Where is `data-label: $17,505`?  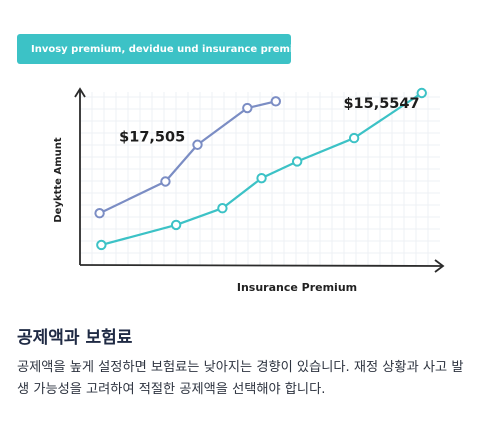
data-label: $17,505 is located at coordinates (152, 137).